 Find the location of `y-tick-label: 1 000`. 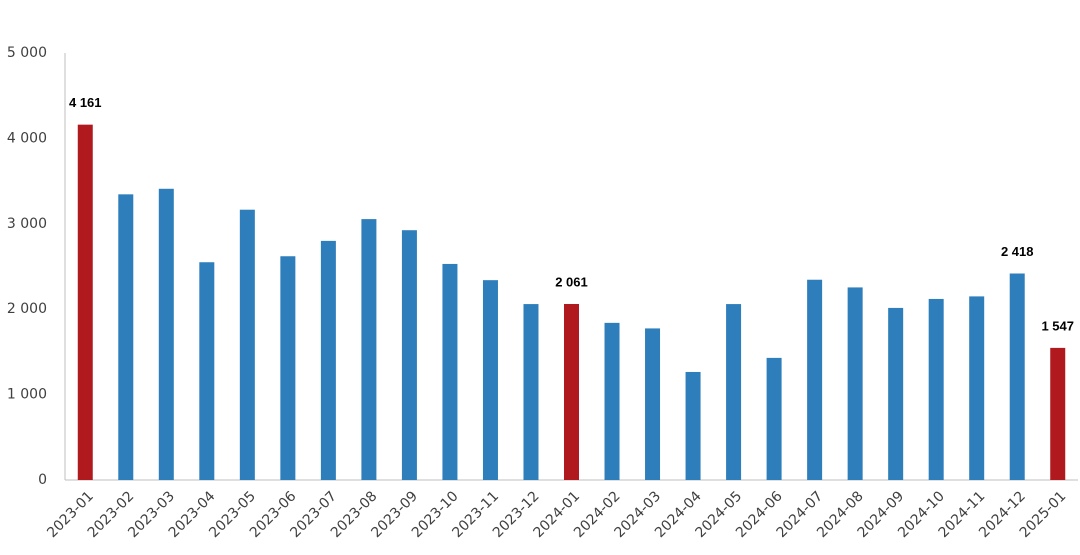

y-tick-label: 1 000 is located at coordinates (27, 395).